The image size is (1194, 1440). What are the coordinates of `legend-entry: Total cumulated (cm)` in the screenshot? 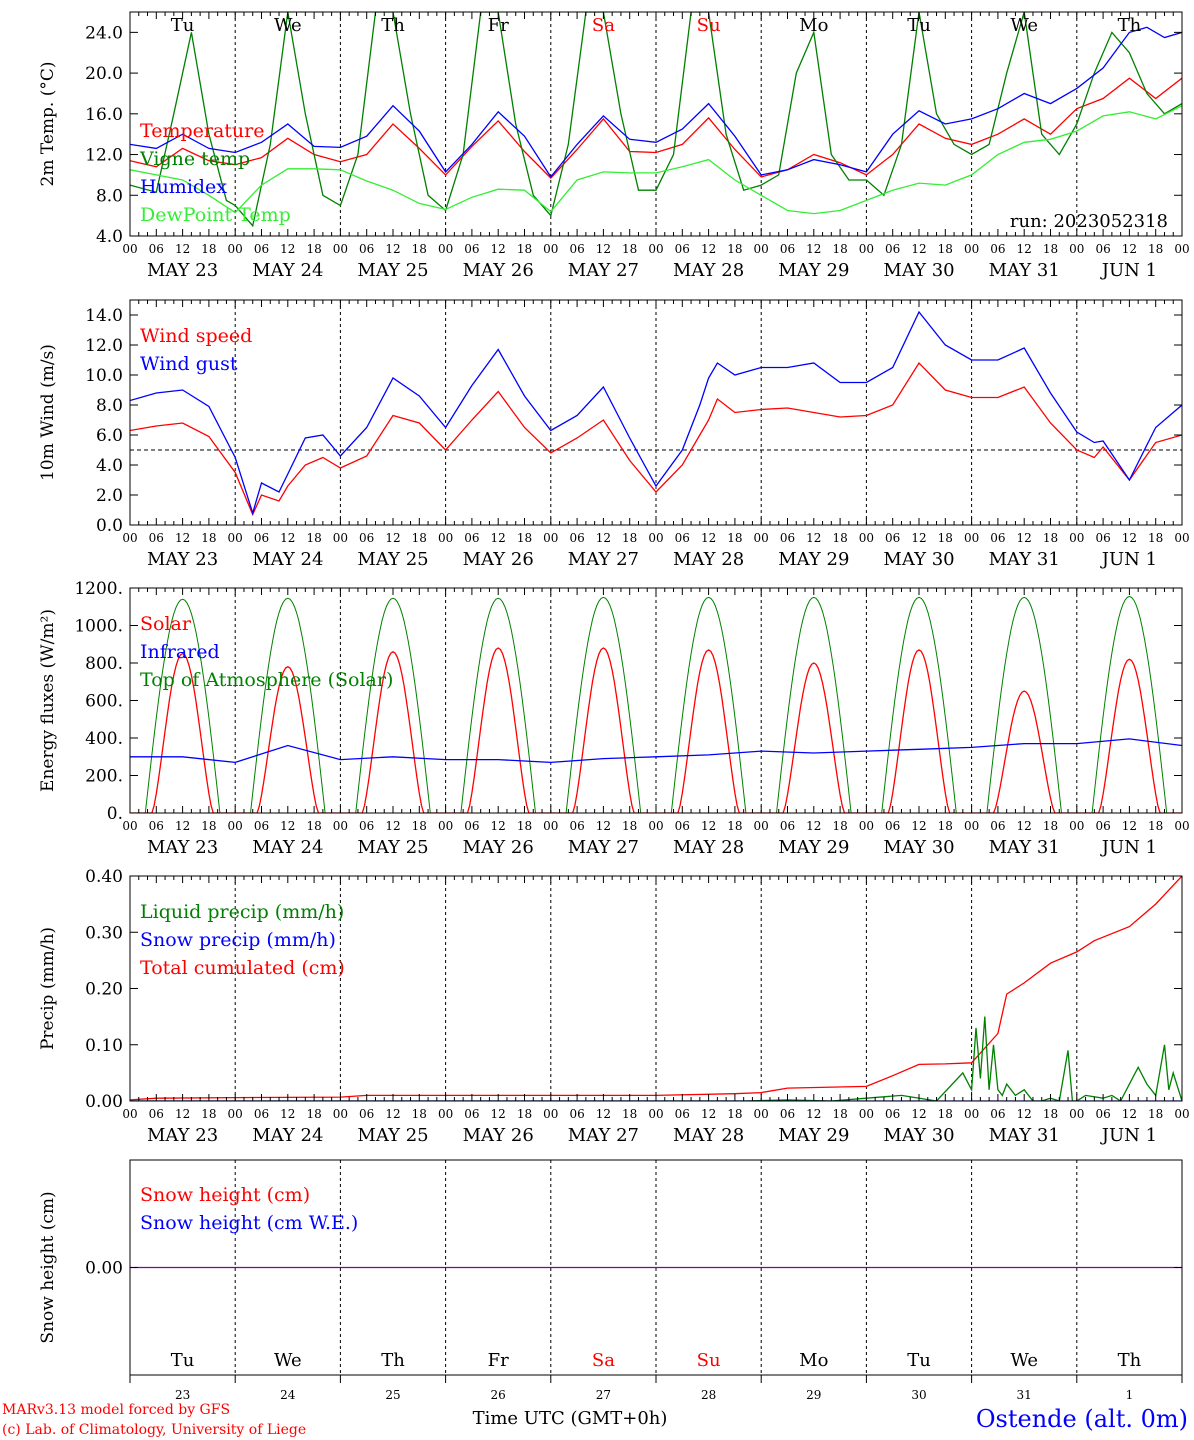 It's located at (242, 968).